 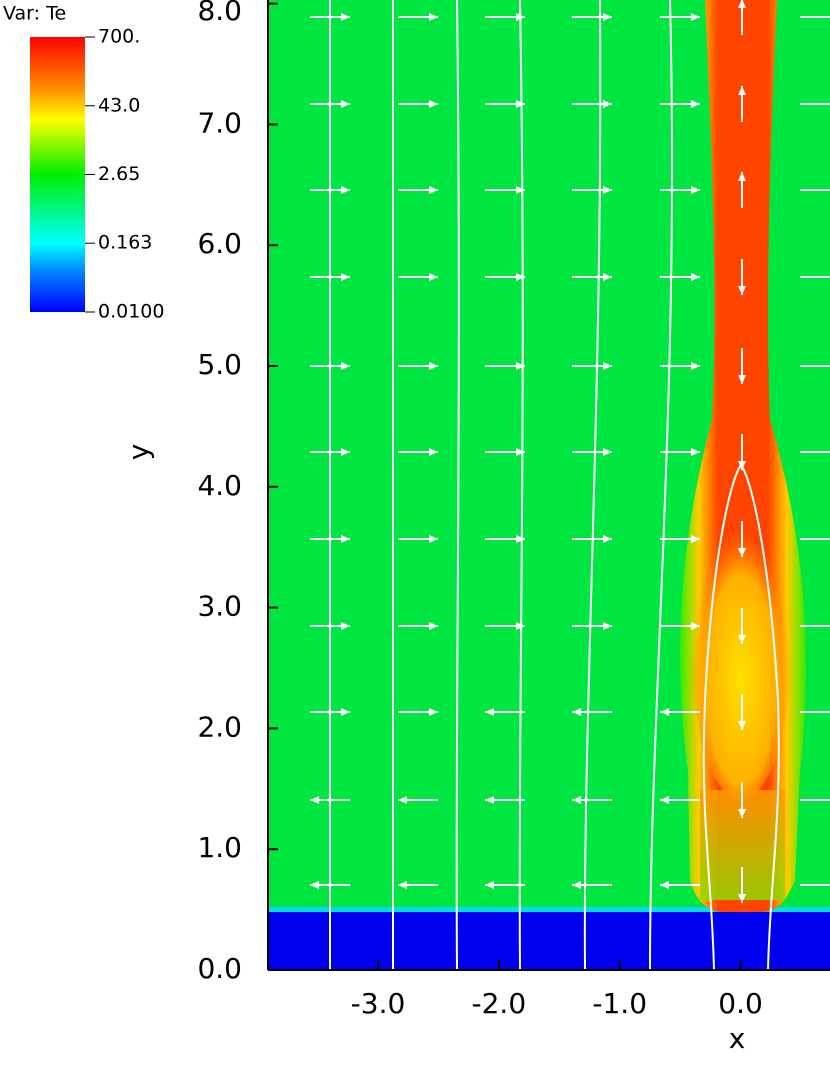 I want to click on y-tick-label: 7.0, so click(x=219, y=122).